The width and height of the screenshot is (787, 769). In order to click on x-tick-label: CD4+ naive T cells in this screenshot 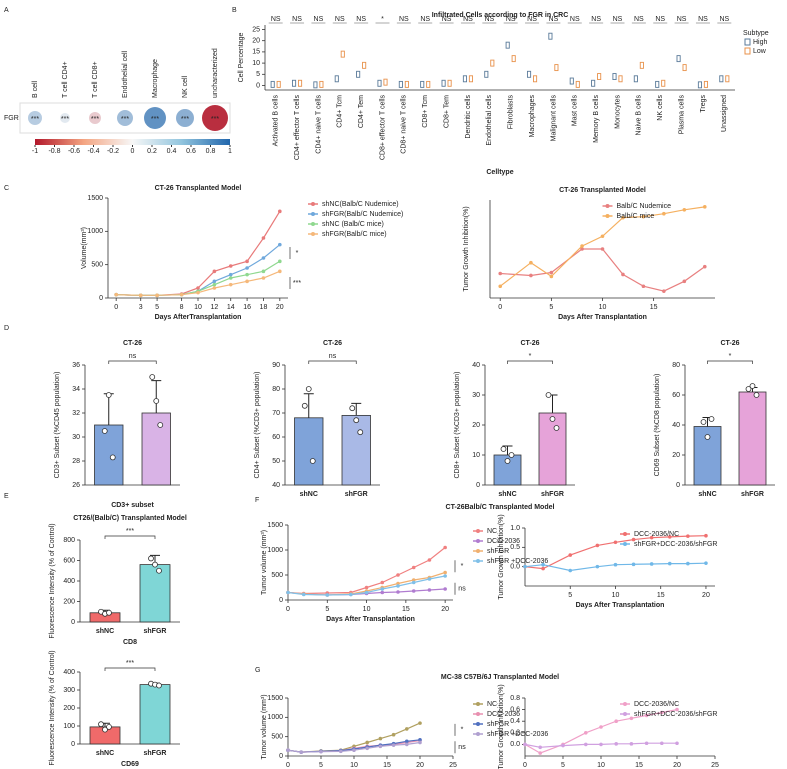, I will do `click(318, 124)`.